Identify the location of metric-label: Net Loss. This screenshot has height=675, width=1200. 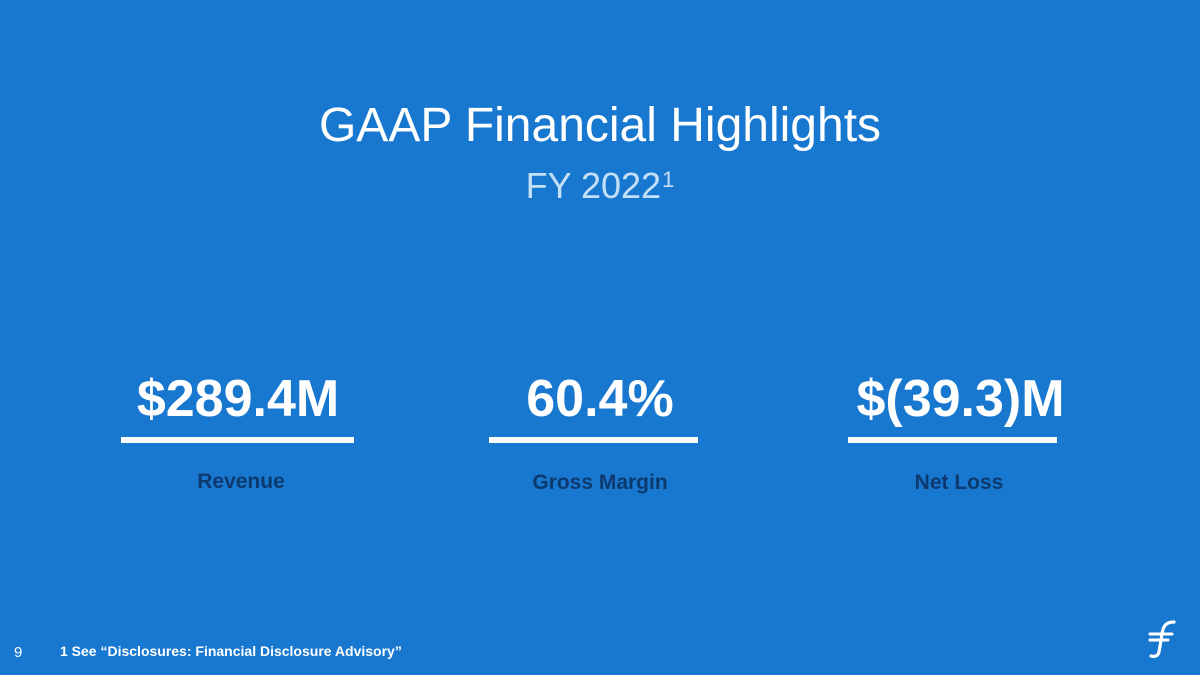
(959, 482).